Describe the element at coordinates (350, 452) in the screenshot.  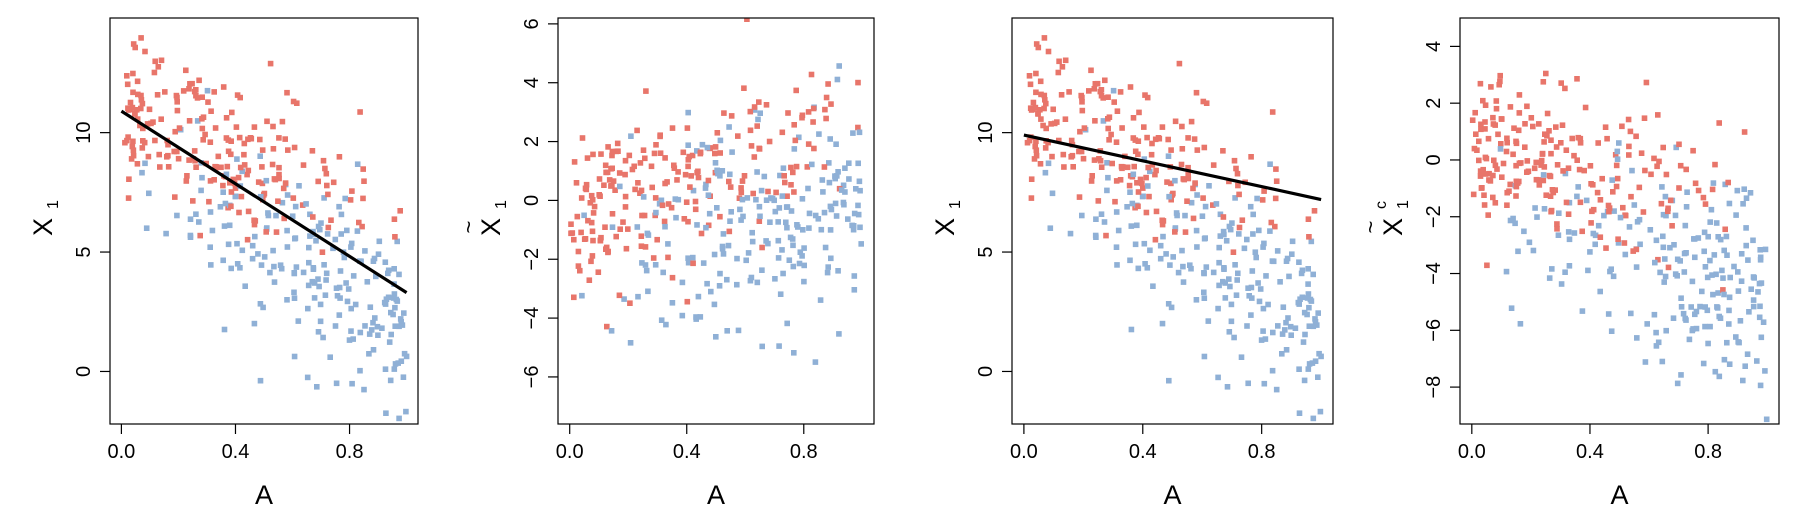
I see `x-tick-label: 0.8` at that location.